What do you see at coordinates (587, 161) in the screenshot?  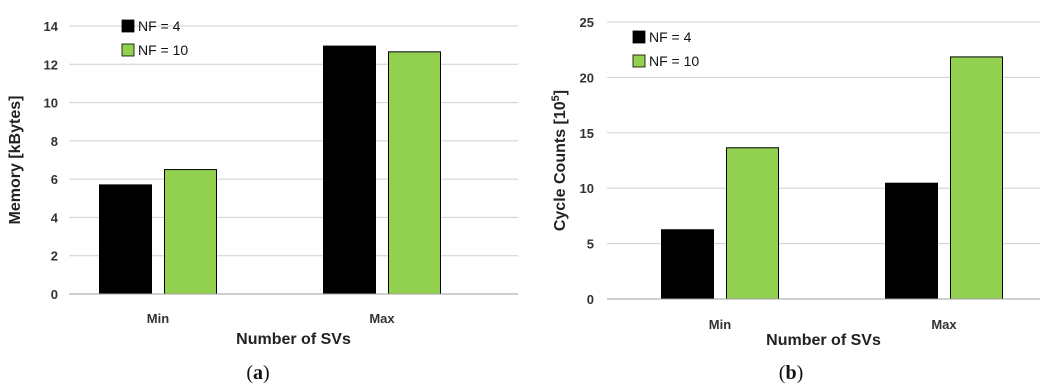 I see `chart-b-y-ticks: 0 5 10 15 20 25` at bounding box center [587, 161].